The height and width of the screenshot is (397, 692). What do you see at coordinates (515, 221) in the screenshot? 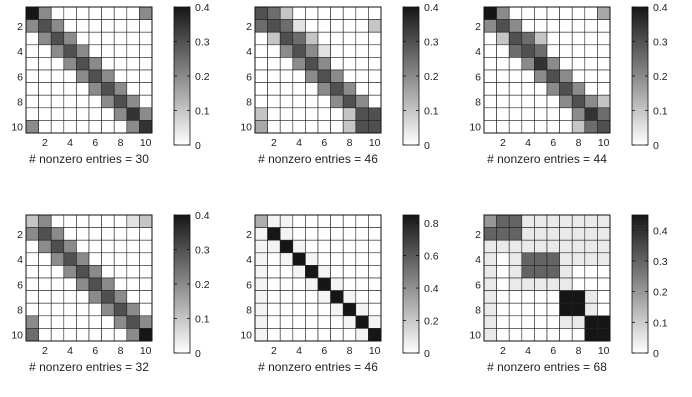
I see `heatmap-cell-r1-c3` at bounding box center [515, 221].